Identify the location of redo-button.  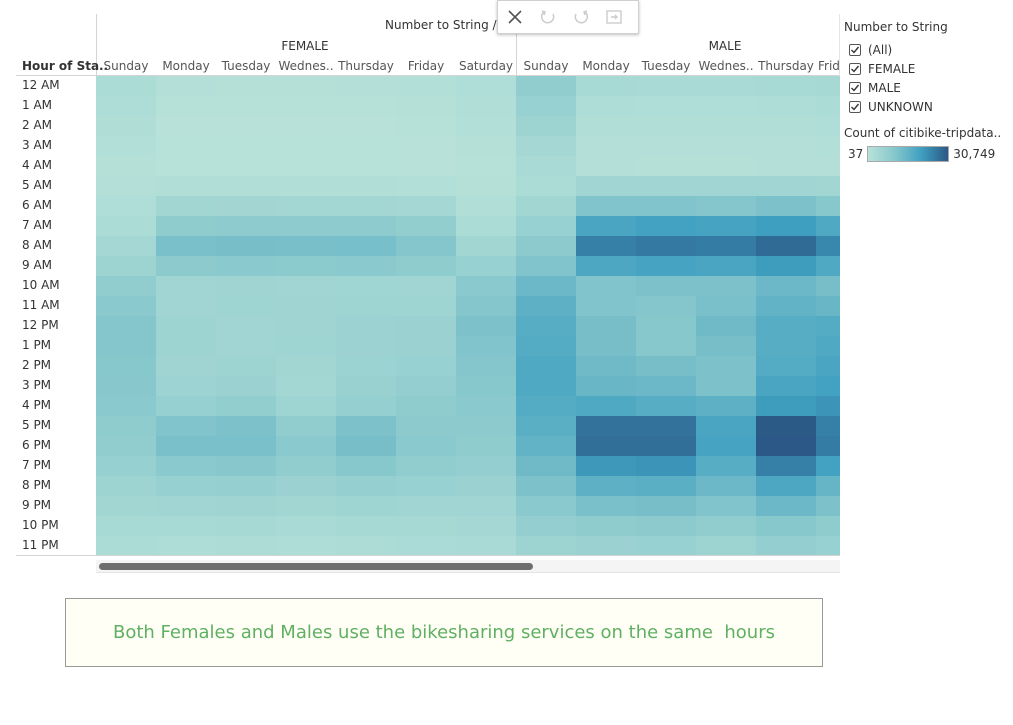
(580, 17).